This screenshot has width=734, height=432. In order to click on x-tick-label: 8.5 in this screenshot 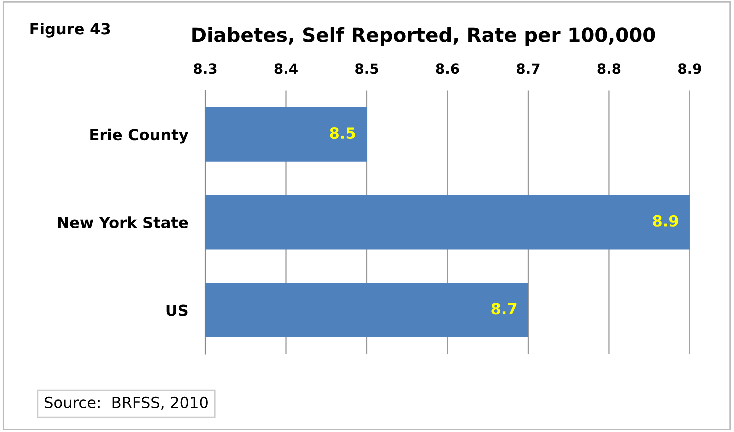, I will do `click(367, 69)`.